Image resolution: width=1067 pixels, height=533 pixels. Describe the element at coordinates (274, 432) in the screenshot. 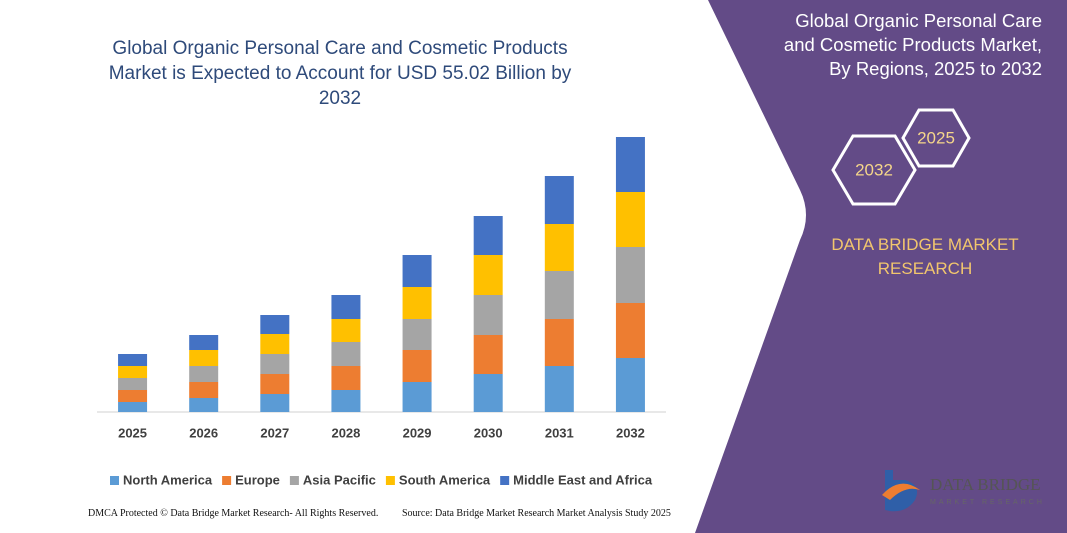

I see `x-tick-label: 2027` at that location.